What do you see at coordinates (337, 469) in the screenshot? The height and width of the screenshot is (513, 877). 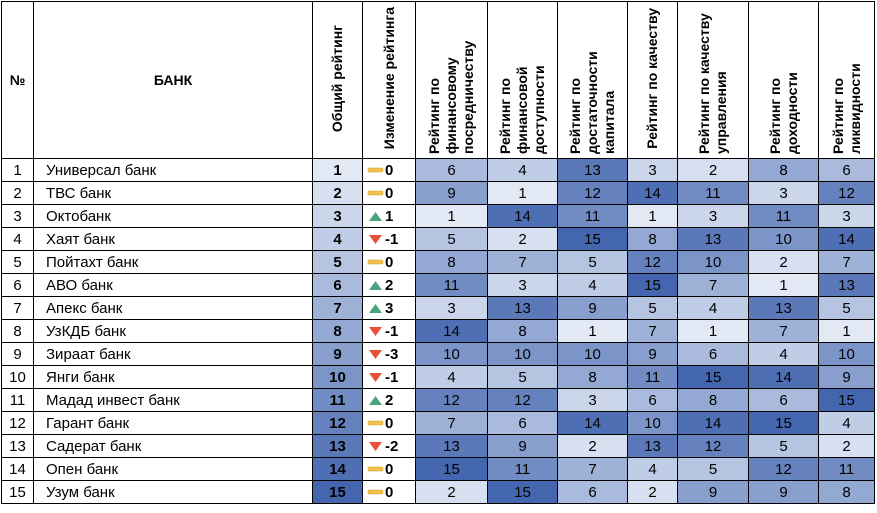 I see `overall-rating: 14` at bounding box center [337, 469].